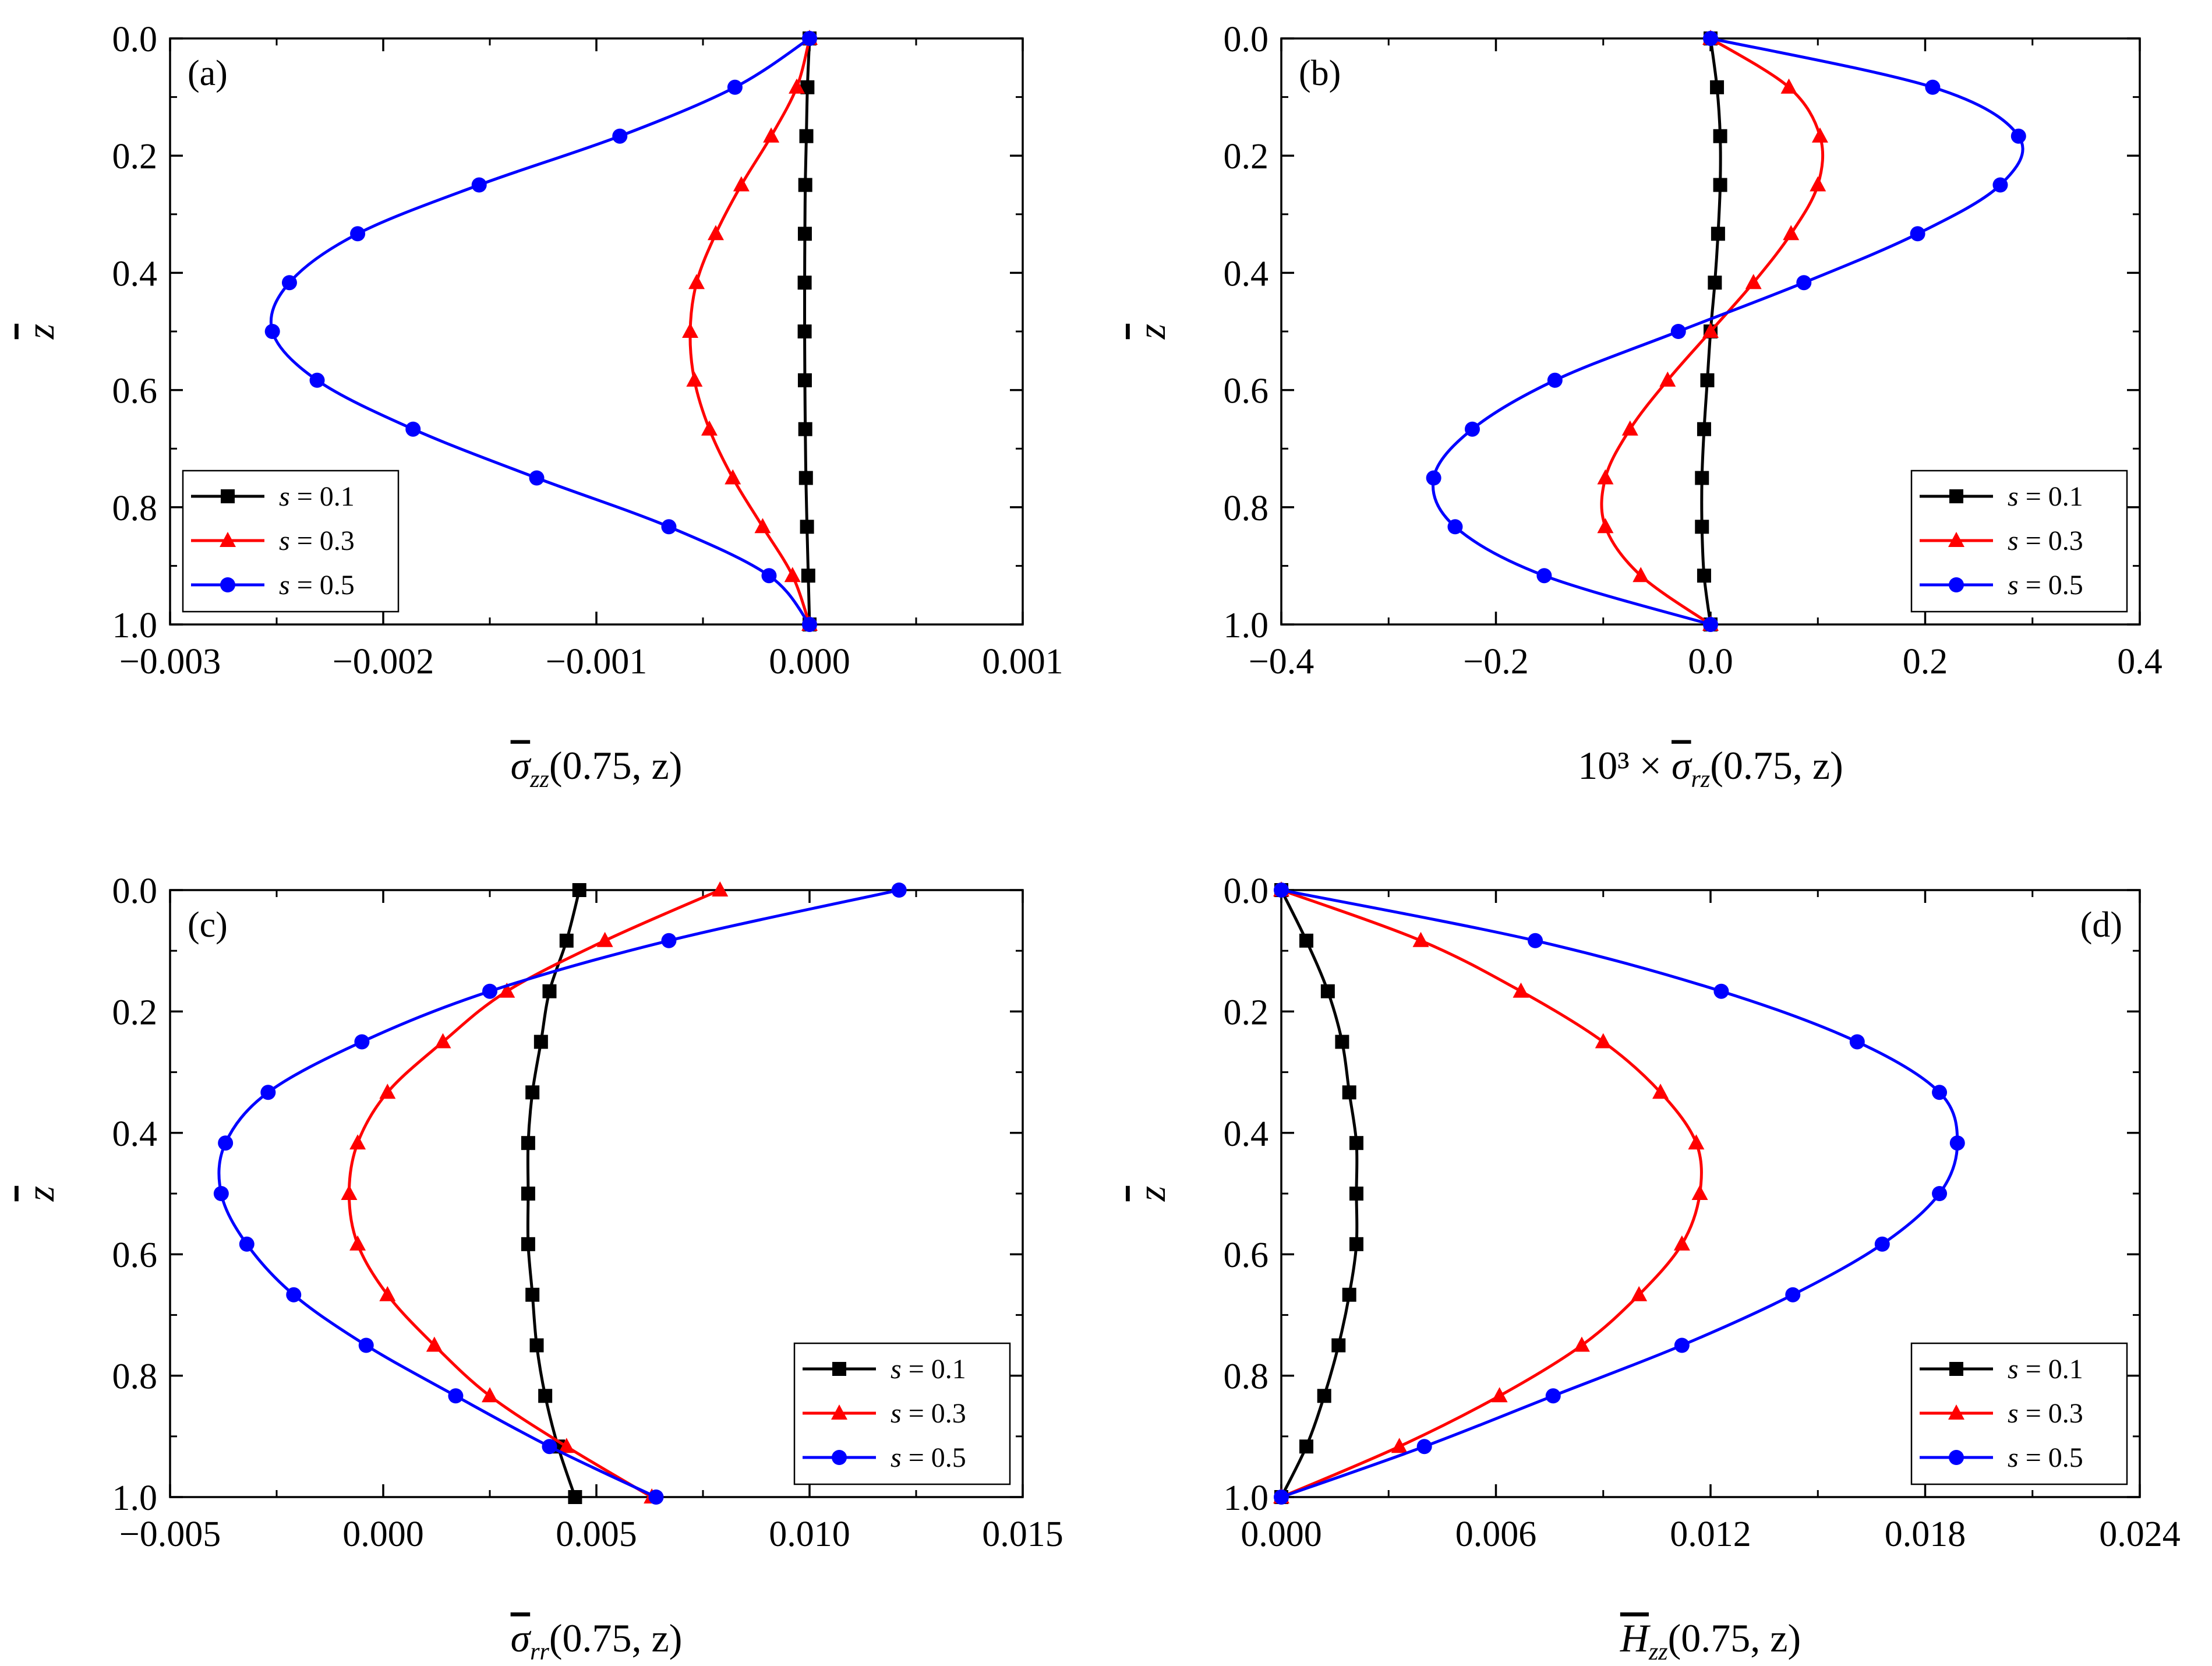 The image size is (2212, 1666). What do you see at coordinates (2051, 585) in the screenshot?
I see `legend-label-value: = 0.5` at bounding box center [2051, 585].